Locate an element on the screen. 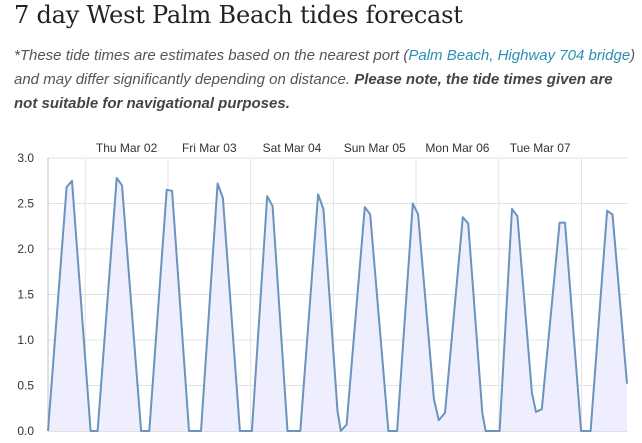  x-tick-label: Tue Mar 07 is located at coordinates (540, 148).